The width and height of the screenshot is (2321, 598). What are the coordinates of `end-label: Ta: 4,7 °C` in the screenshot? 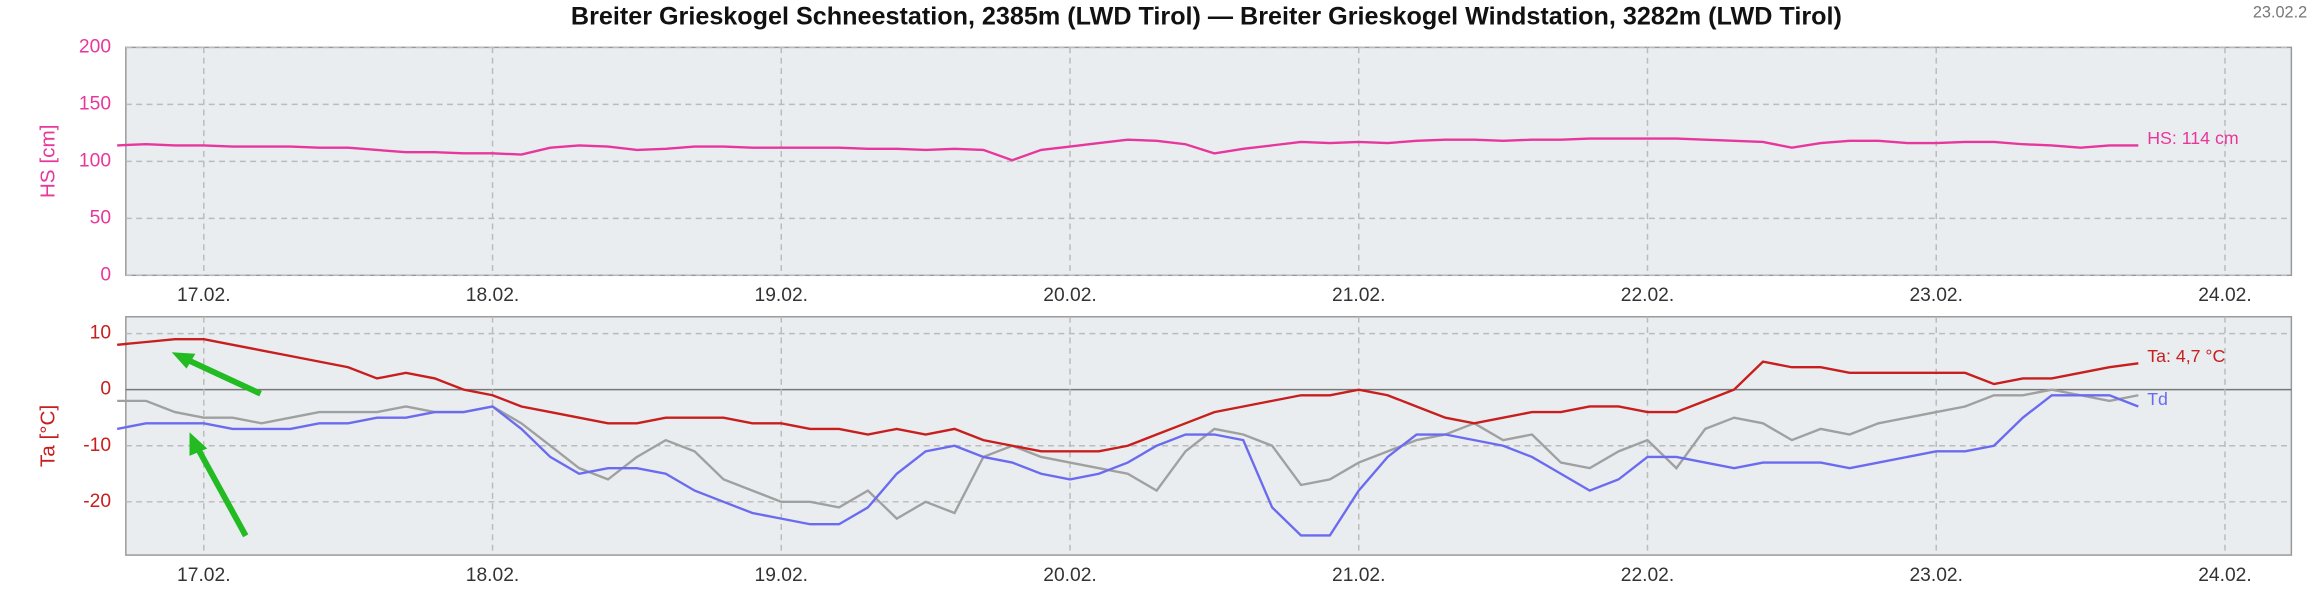 It's located at (2186, 356).